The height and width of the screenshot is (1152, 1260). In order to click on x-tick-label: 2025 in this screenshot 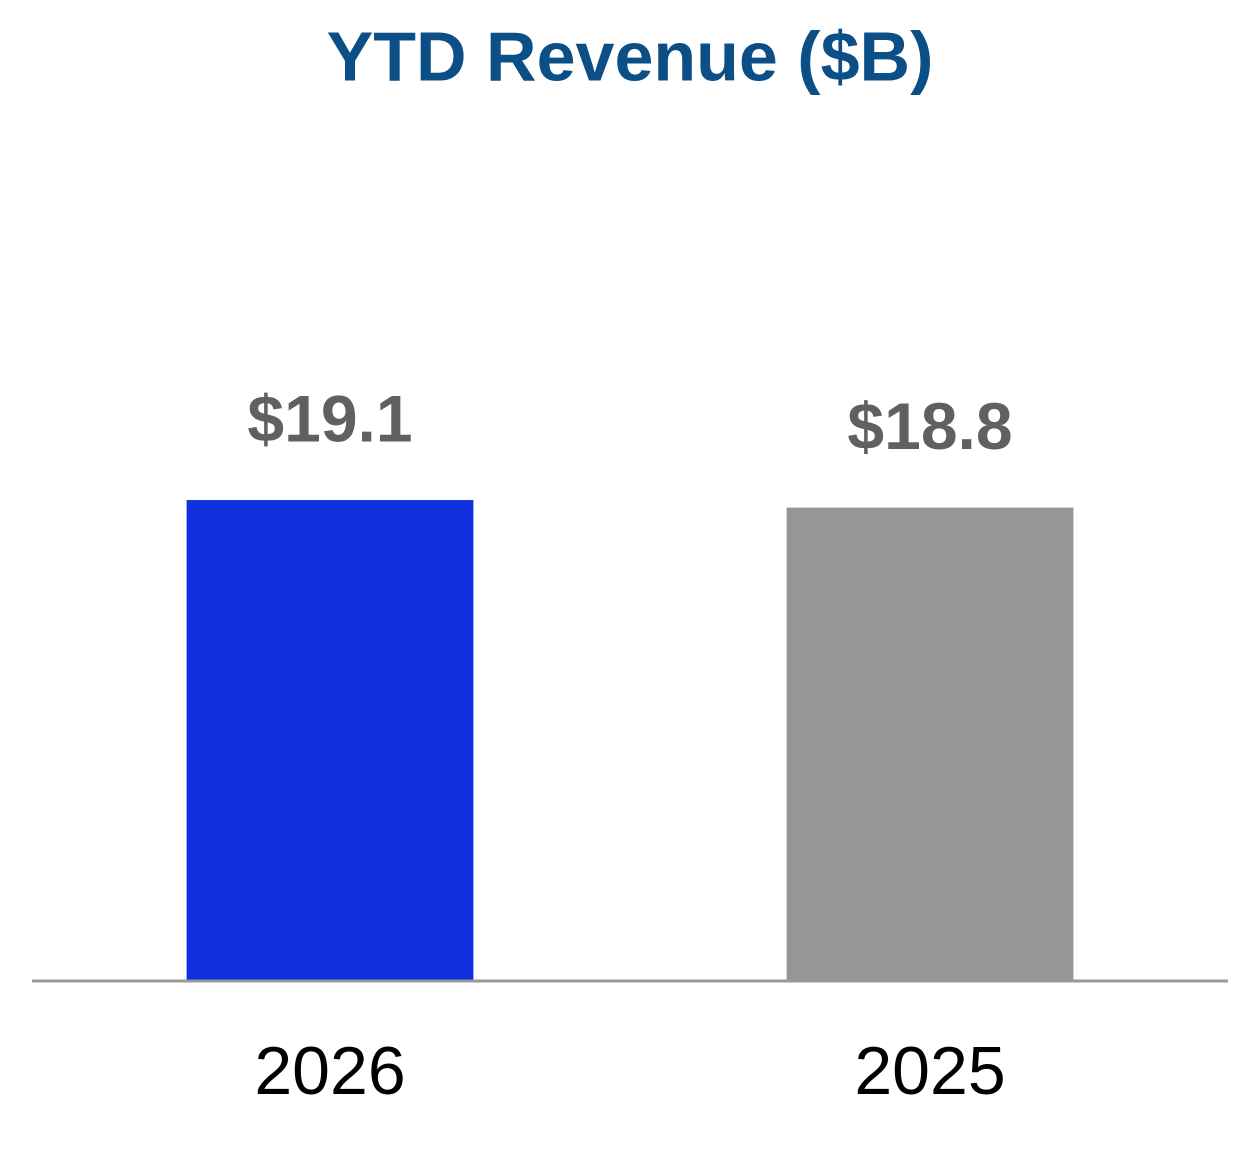, I will do `click(929, 1071)`.